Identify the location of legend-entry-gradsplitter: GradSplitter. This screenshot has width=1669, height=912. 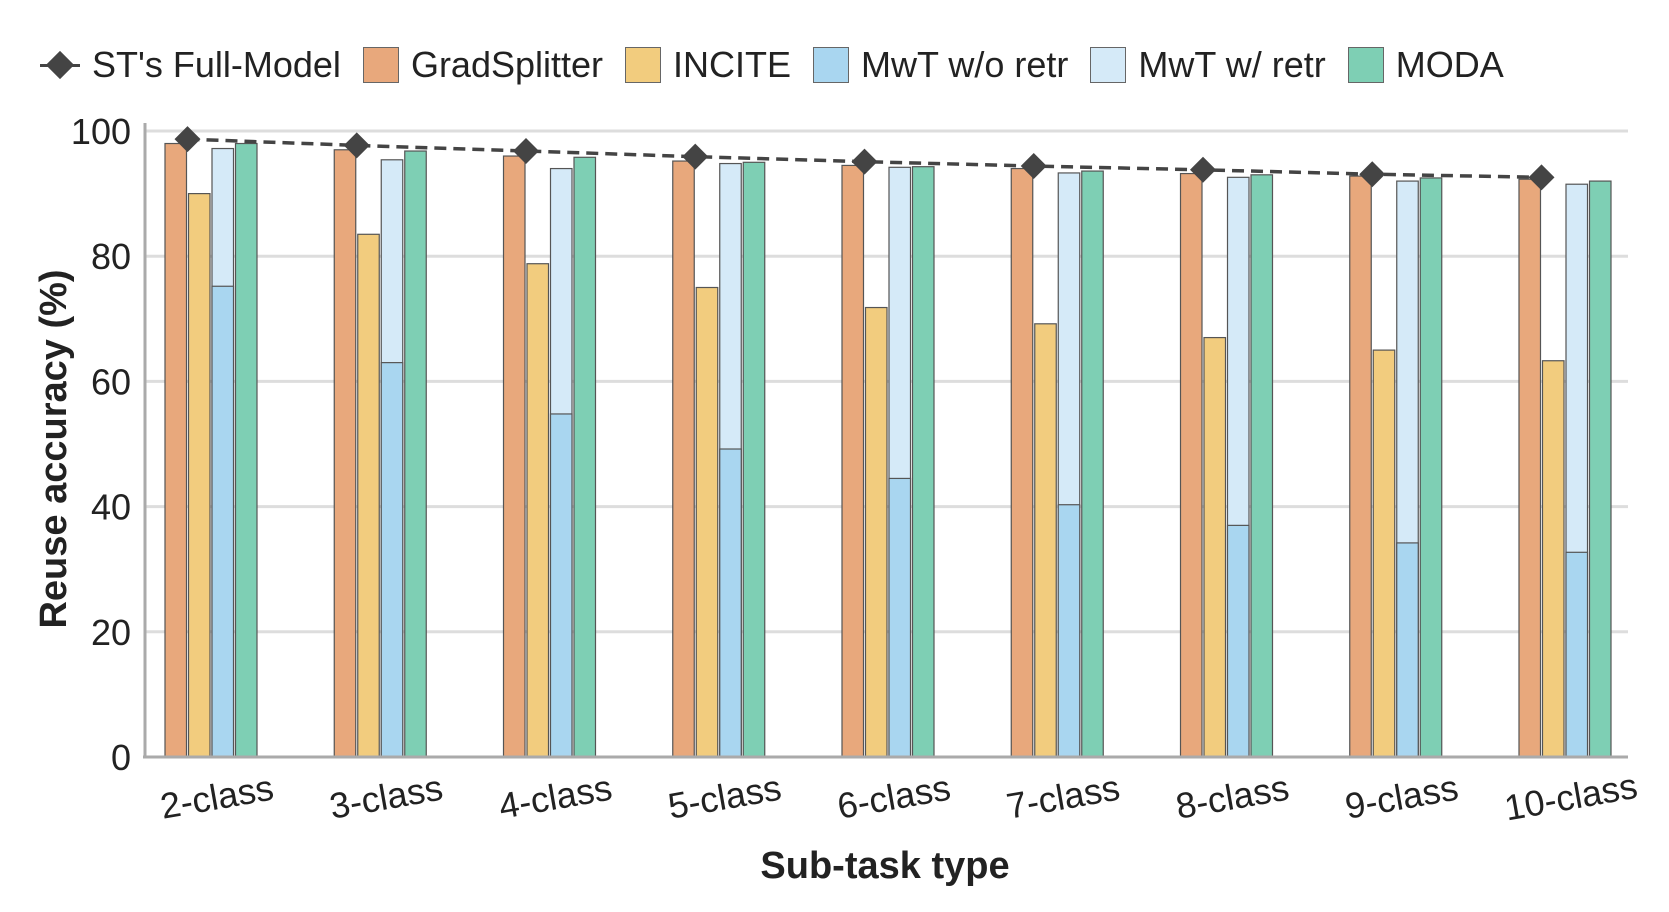
(483, 65).